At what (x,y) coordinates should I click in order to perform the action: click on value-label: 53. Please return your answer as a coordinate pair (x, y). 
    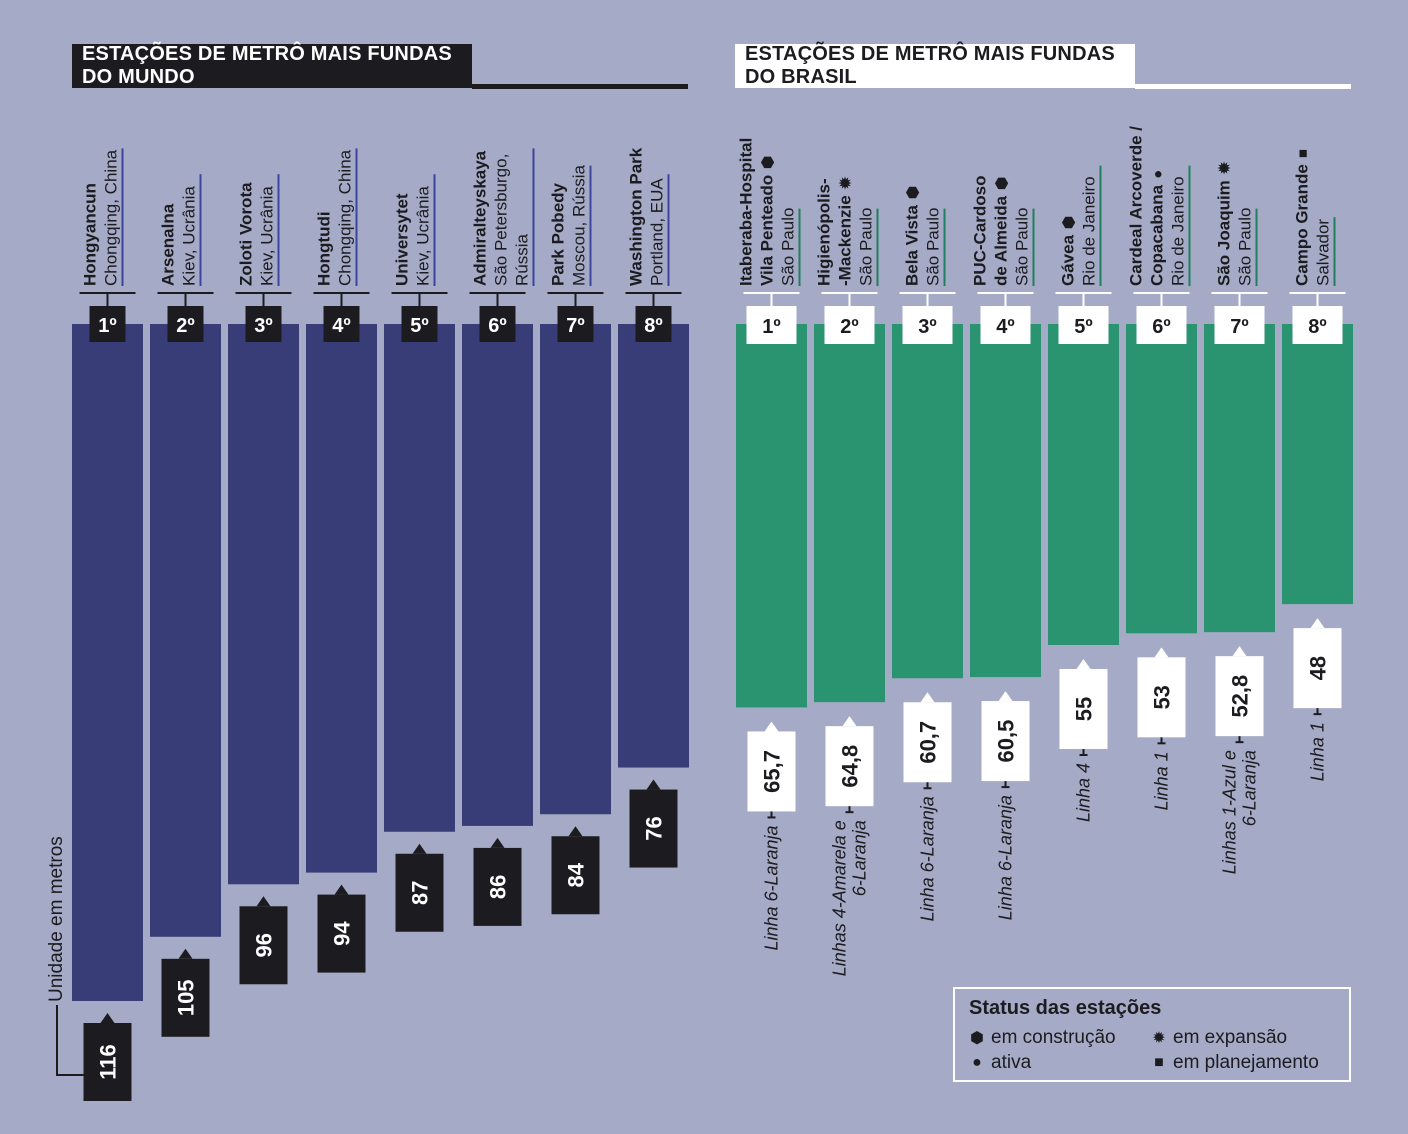
    Looking at the image, I should click on (1162, 697).